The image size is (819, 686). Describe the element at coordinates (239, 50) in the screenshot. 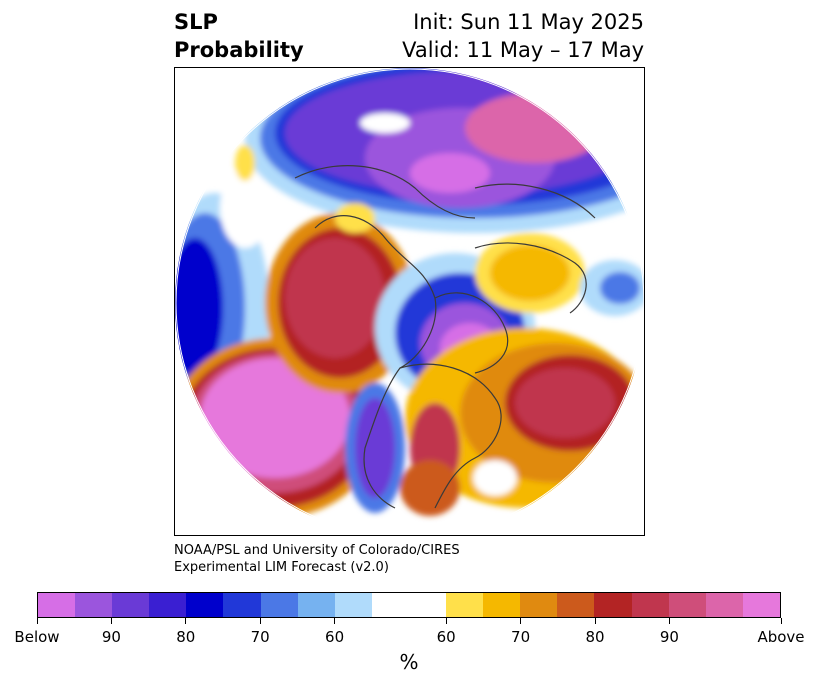

I see `title-line-2: Probability` at that location.